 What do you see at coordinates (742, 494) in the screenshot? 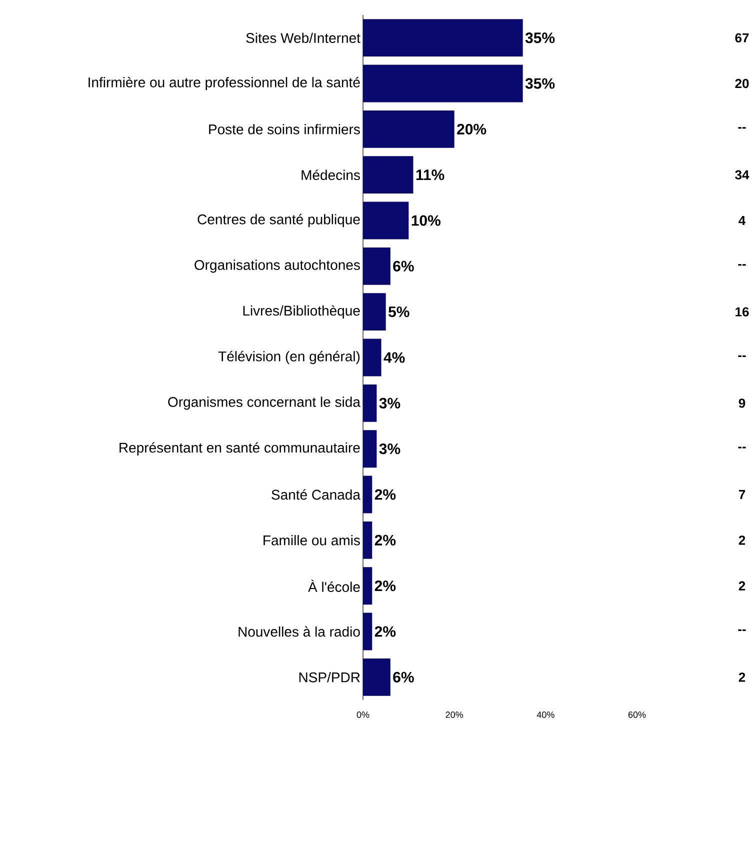
I see `text: 7` at bounding box center [742, 494].